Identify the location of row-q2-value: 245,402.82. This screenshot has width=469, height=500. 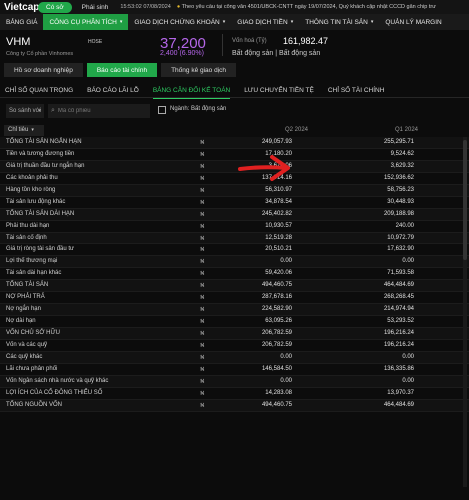
(277, 214).